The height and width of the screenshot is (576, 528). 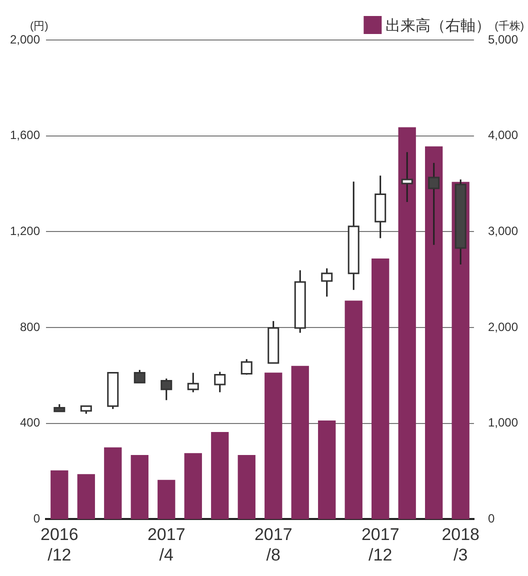 What do you see at coordinates (30, 423) in the screenshot?
I see `y-tick-label: 400` at bounding box center [30, 423].